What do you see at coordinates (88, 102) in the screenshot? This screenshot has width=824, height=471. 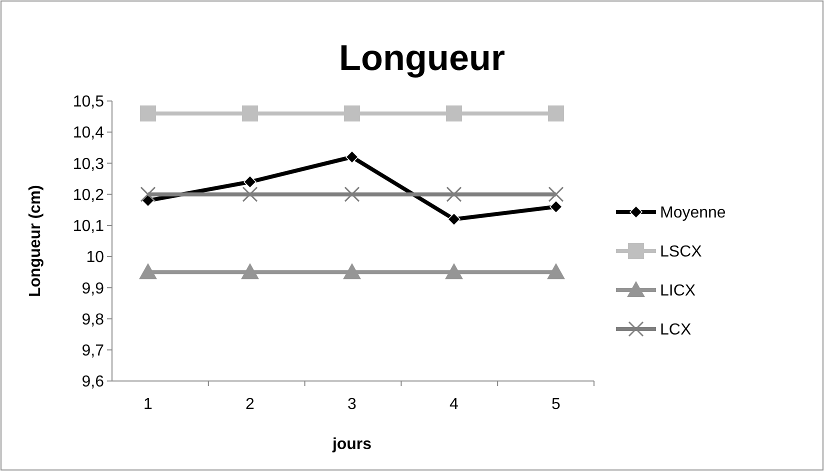 I see `y-tick-label: 10,5` at bounding box center [88, 102].